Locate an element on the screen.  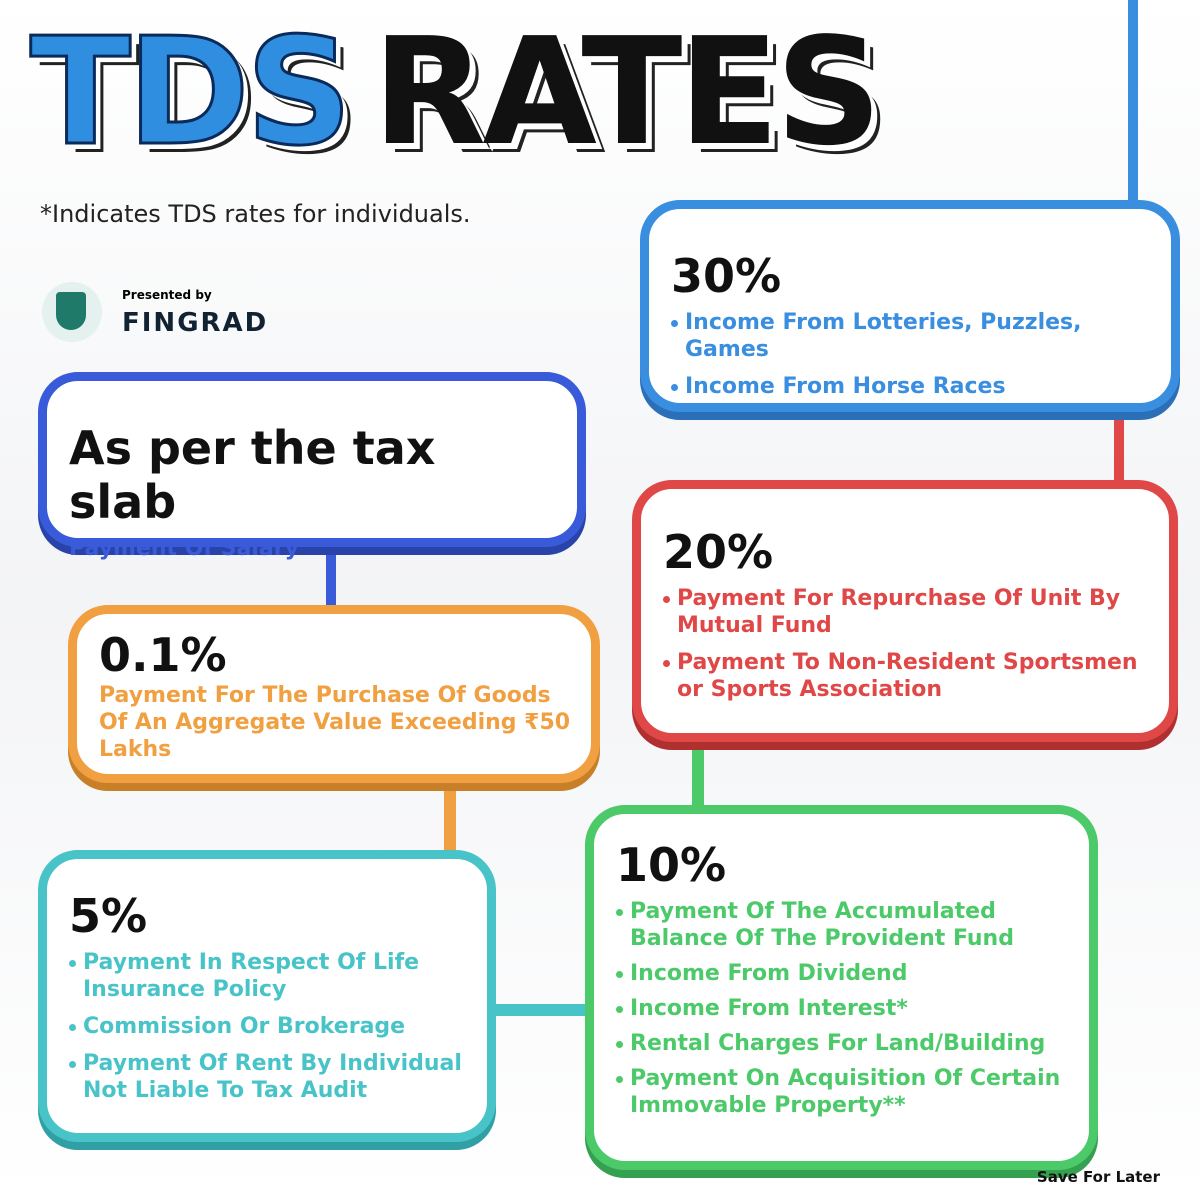
item: Payment Of Salary is located at coordinates (313, 548).